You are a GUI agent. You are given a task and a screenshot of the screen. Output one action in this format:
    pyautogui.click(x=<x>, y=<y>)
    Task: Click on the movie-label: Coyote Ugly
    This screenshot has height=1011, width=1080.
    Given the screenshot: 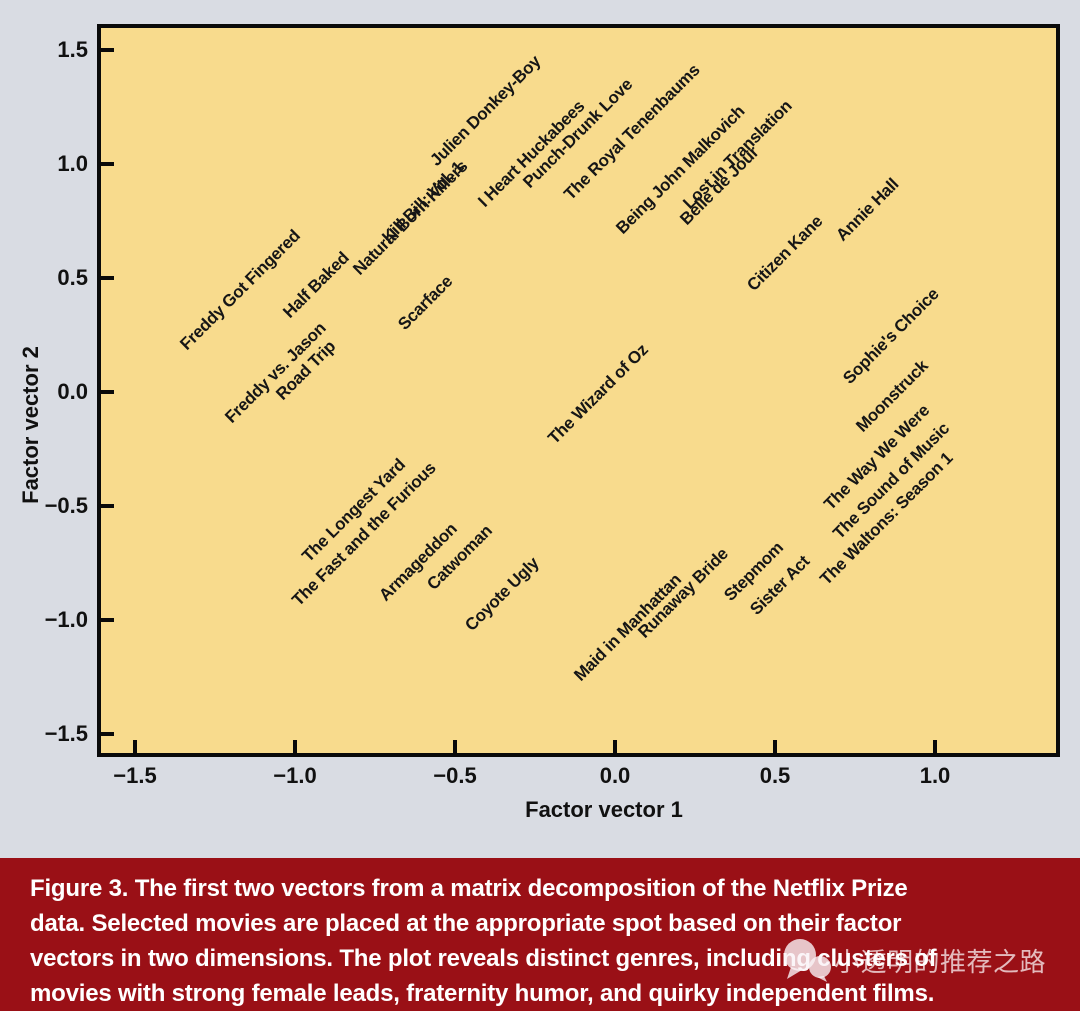 What is the action you would take?
    pyautogui.click(x=502, y=594)
    